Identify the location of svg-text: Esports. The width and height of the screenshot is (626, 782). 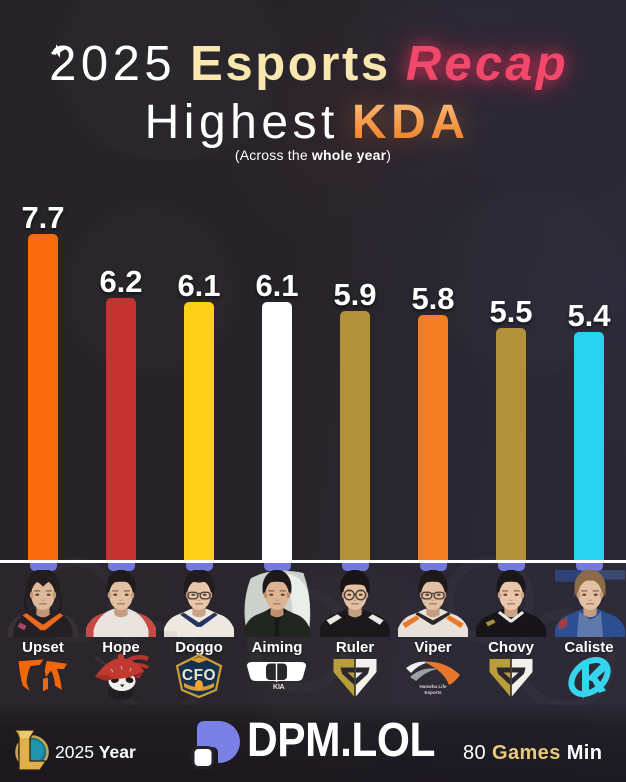
(433, 692).